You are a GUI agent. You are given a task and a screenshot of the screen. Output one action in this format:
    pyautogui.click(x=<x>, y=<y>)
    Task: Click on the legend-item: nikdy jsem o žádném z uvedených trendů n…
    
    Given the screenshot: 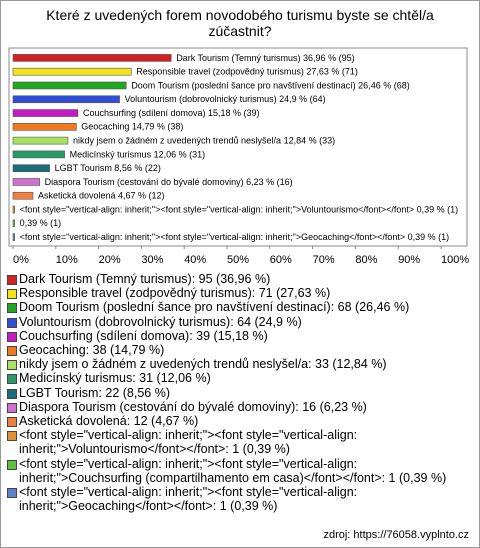 What is the action you would take?
    pyautogui.click(x=238, y=364)
    